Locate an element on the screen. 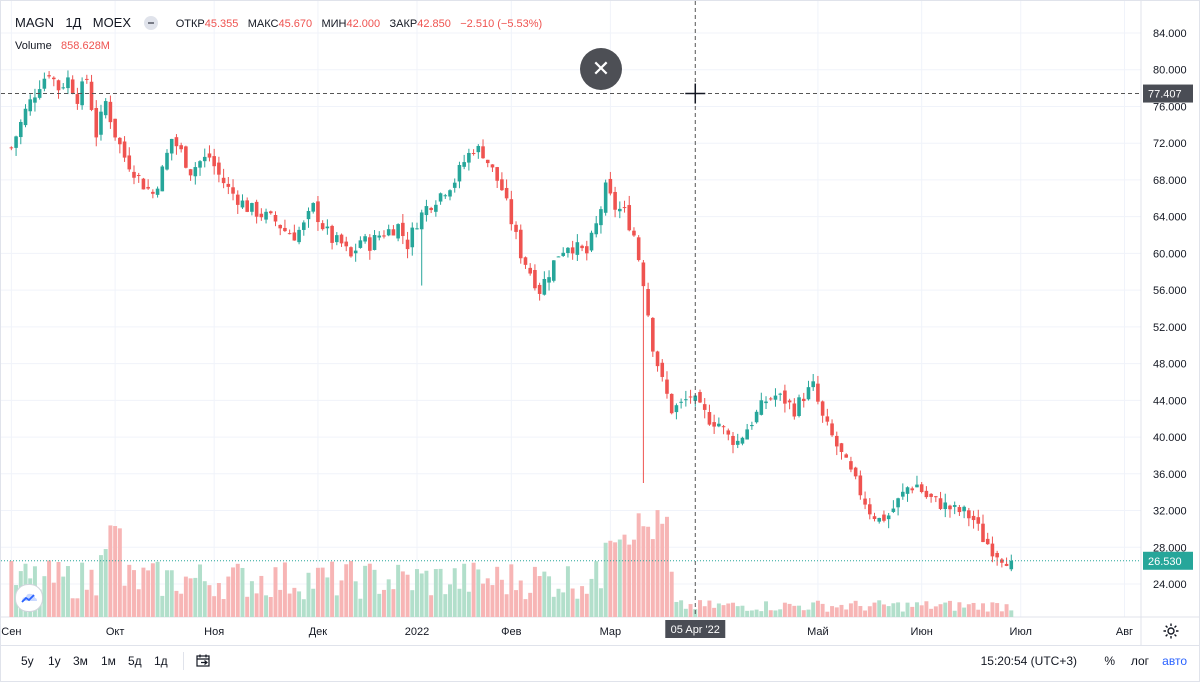 The image size is (1200, 682). range-3m-button: 3м is located at coordinates (80, 661).